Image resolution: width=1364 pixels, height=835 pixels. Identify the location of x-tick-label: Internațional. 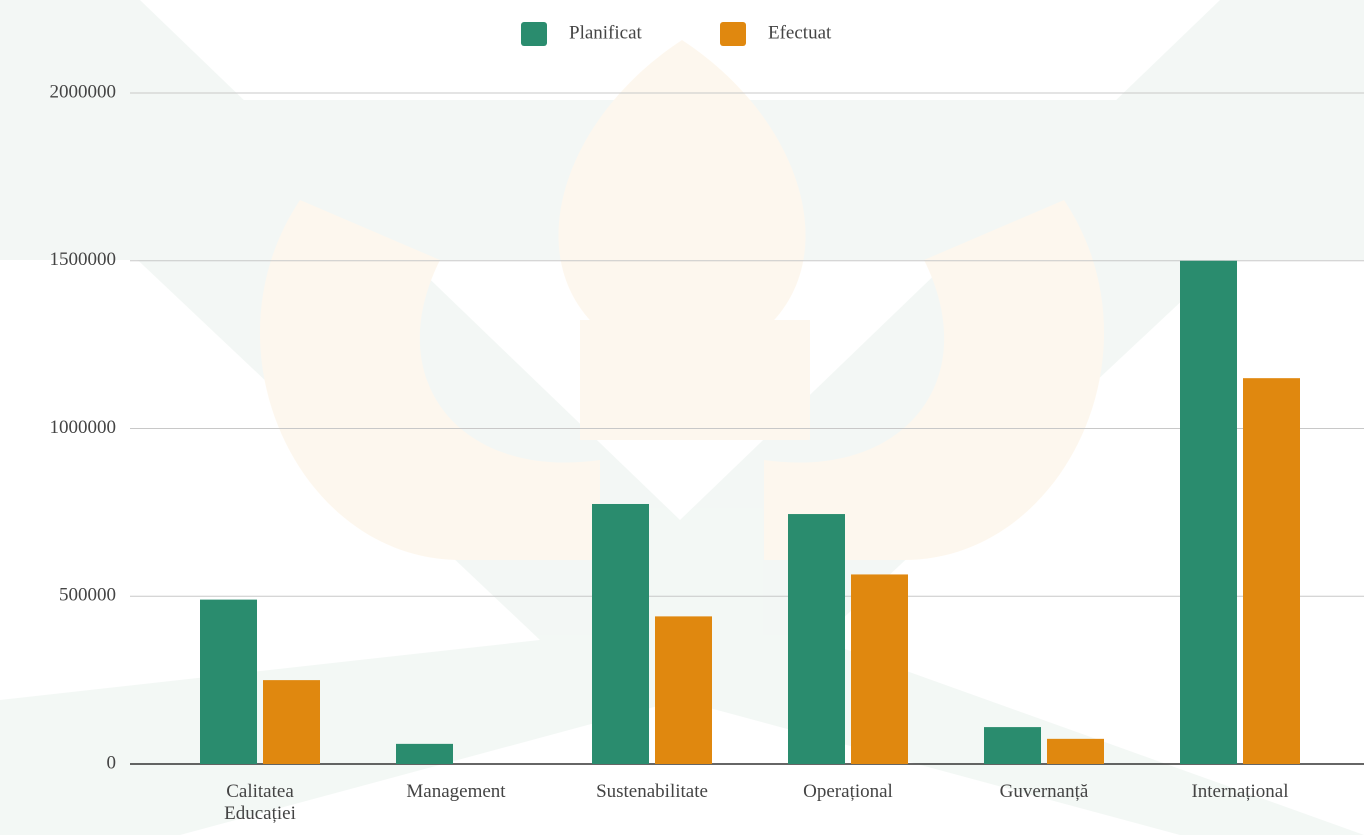
(1240, 791).